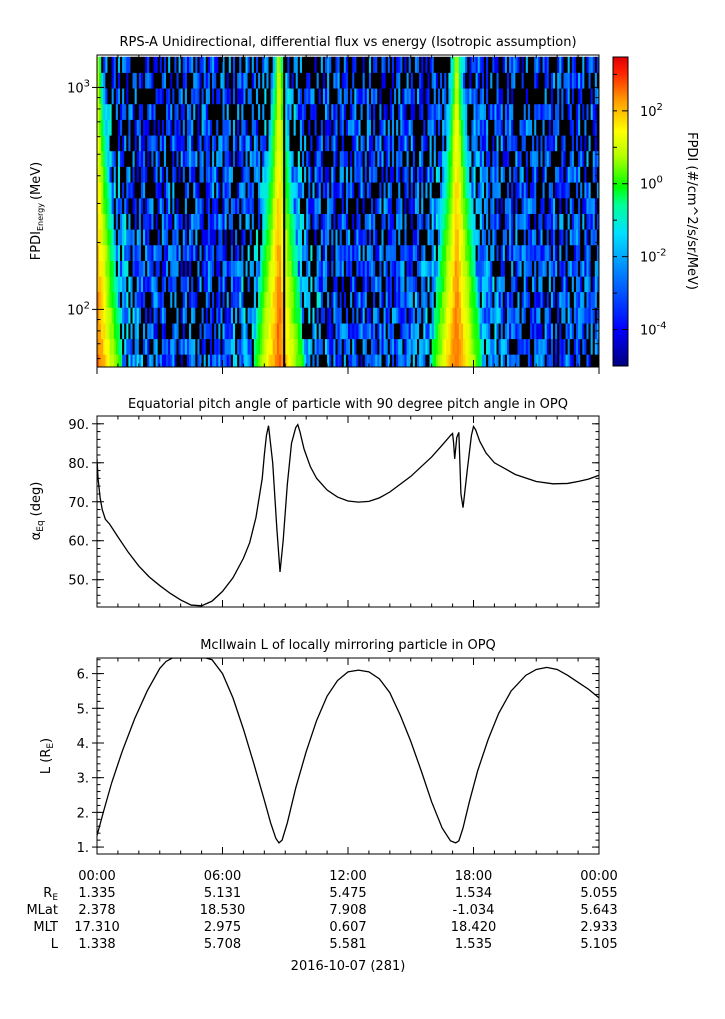 This screenshot has height=1019, width=725. I want to click on y-tick-label: 60., so click(78, 542).